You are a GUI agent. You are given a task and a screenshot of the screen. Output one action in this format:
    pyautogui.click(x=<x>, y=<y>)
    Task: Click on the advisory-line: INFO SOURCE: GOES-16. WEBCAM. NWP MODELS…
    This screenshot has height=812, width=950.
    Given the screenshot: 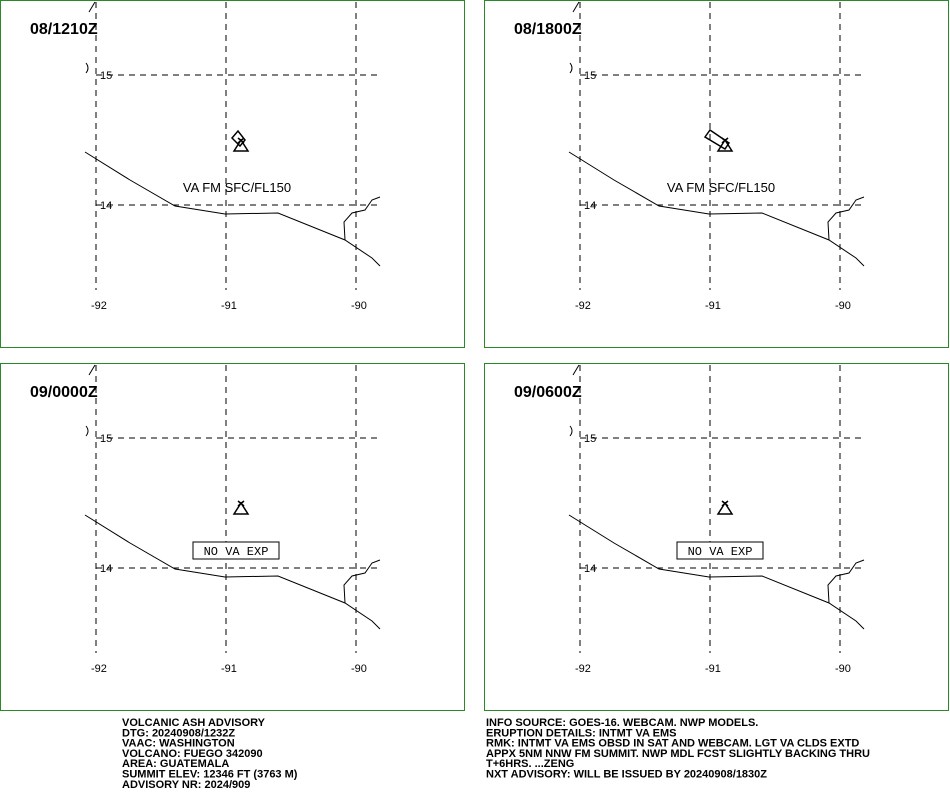 What is the action you would take?
    pyautogui.click(x=622, y=723)
    